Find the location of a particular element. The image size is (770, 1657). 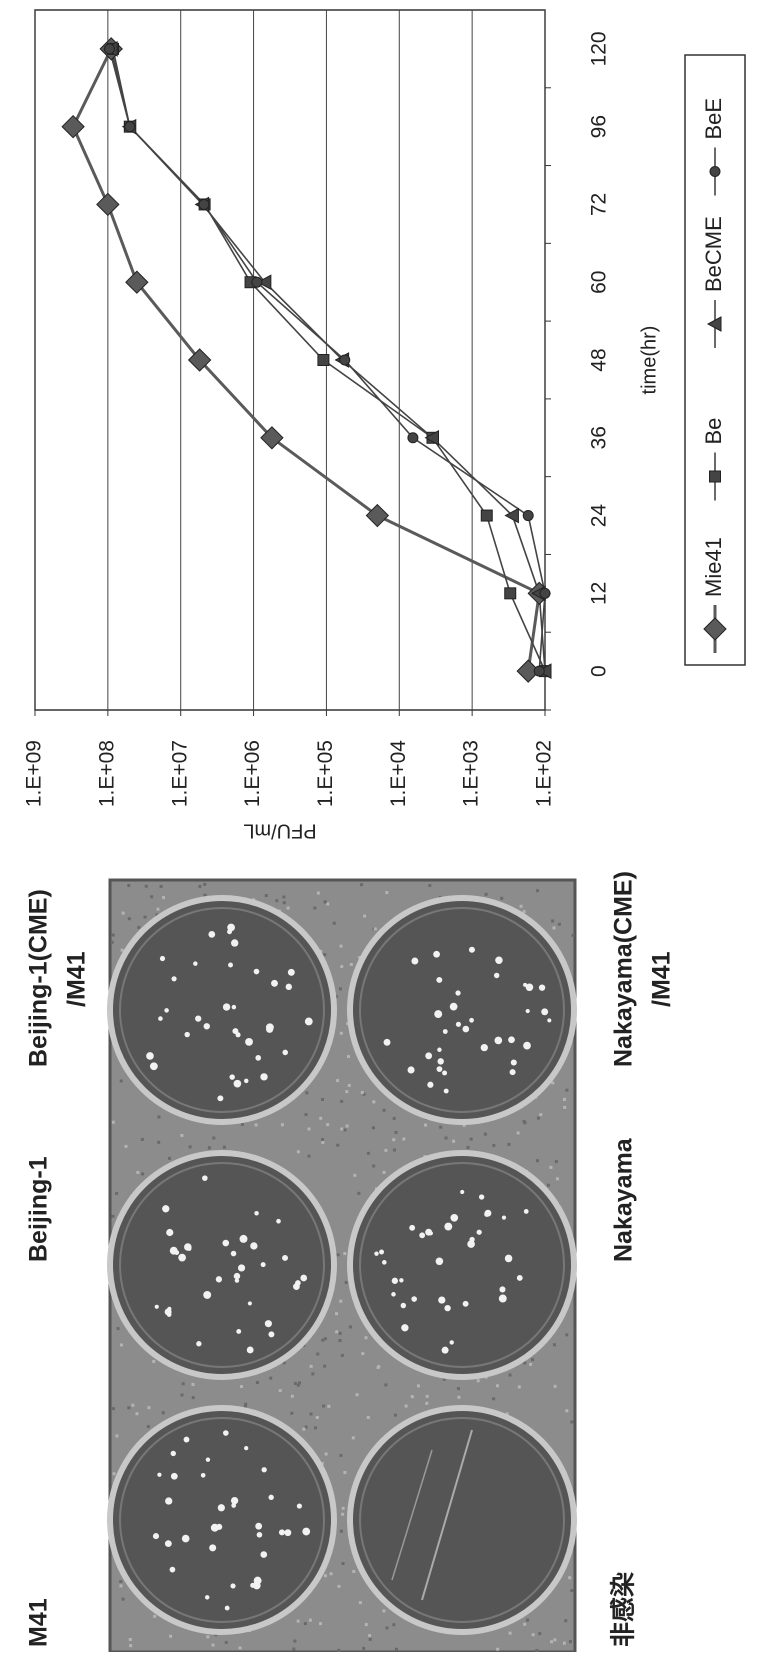

marker-triangle is located at coordinates (264, 282).